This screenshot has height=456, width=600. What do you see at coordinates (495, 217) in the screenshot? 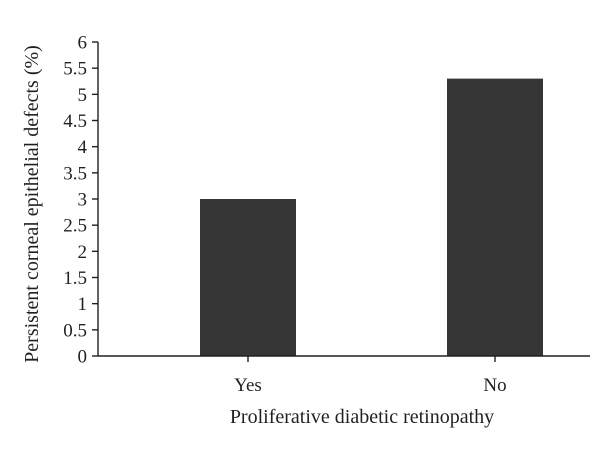
I see `bar-no` at bounding box center [495, 217].